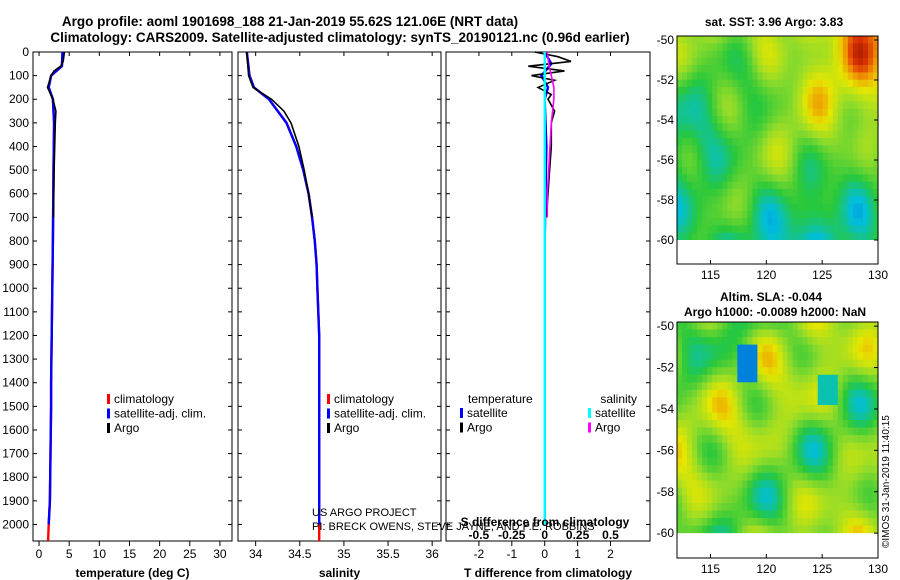  I want to click on legend-swatch, so click(328, 413).